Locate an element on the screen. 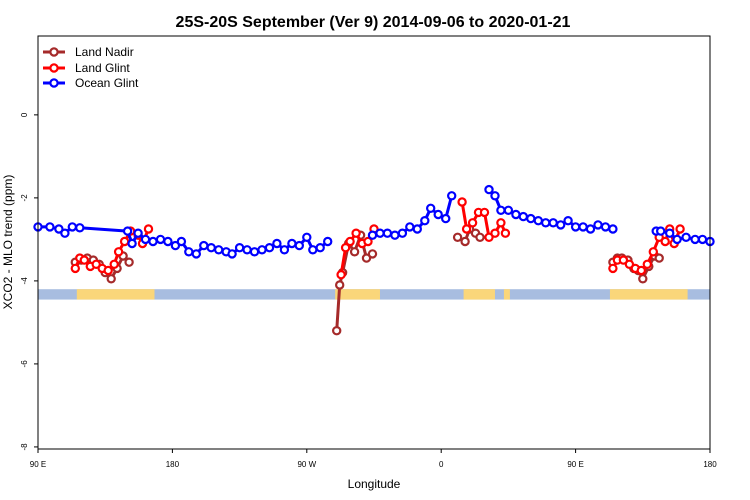 The width and height of the screenshot is (750, 500). y-axis: 0 -2 -4 -6 -8 is located at coordinates (29, 281).